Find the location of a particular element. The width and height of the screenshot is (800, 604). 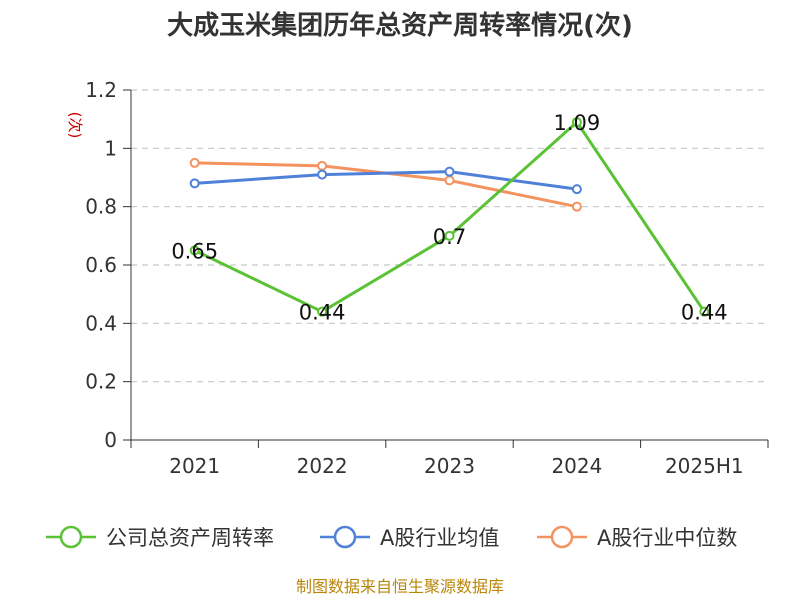

series-line is located at coordinates (386, 185).